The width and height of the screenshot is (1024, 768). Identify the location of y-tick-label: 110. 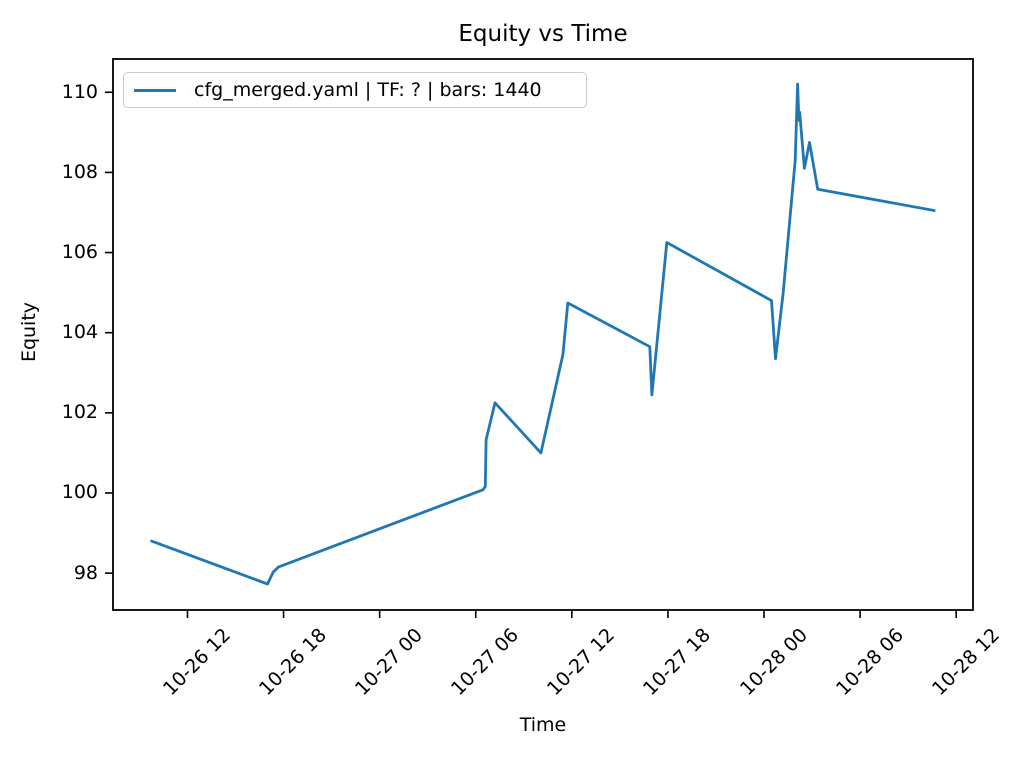
(79, 91).